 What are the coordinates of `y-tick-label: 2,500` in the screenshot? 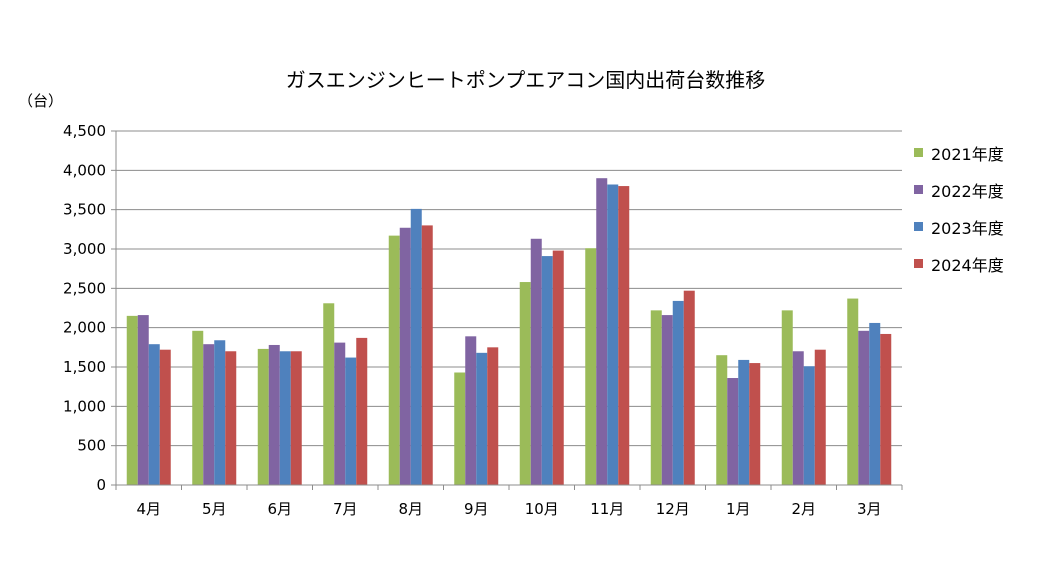 It's located at (84, 288).